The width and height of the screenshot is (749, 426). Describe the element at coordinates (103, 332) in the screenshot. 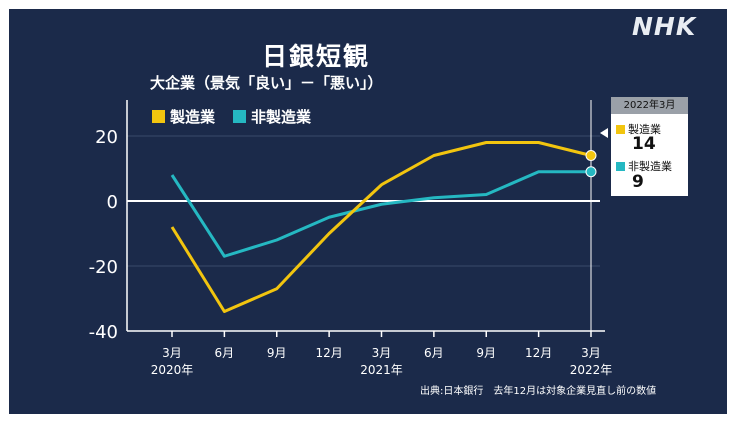

I see `y-tick-label: -40` at that location.